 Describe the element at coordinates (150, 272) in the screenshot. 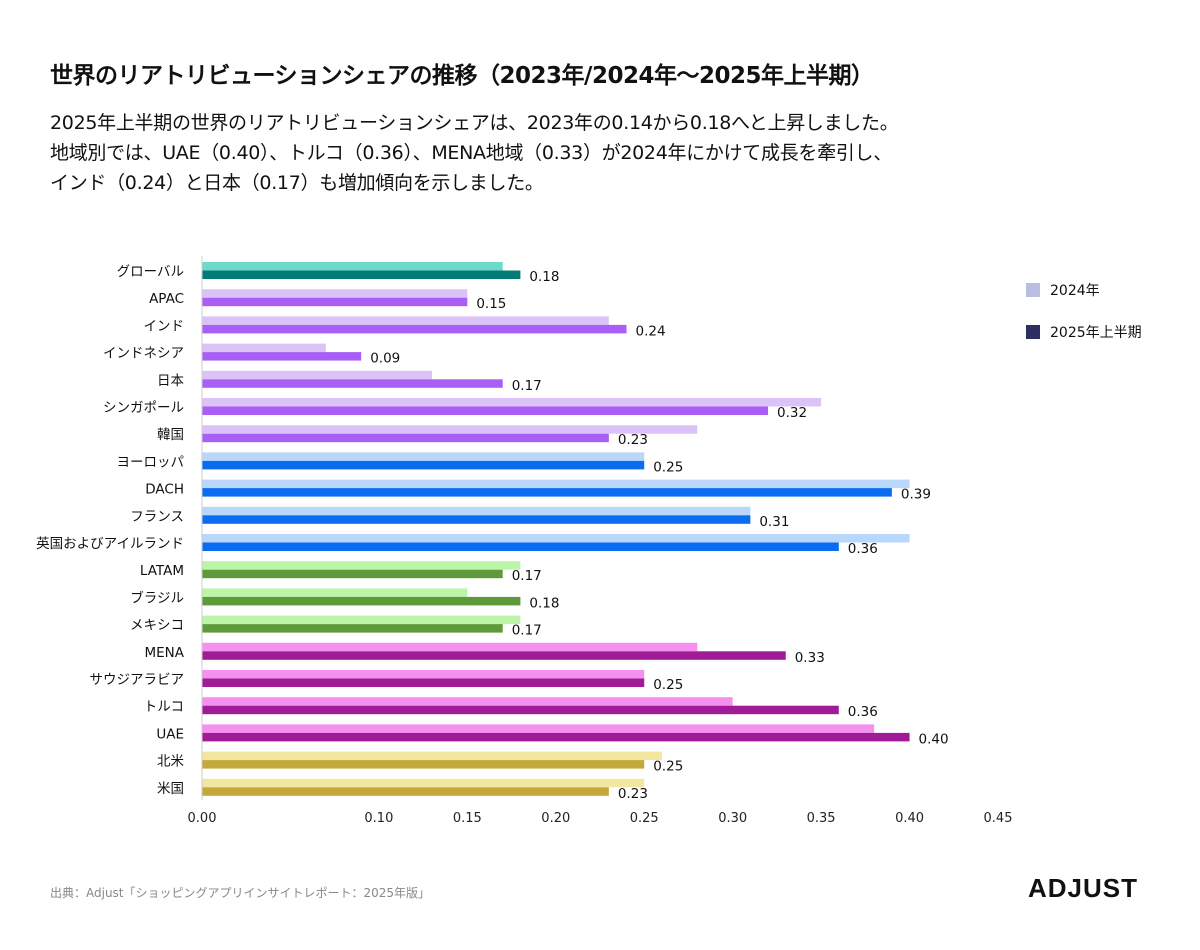

I see `category-label: グローバル` at that location.